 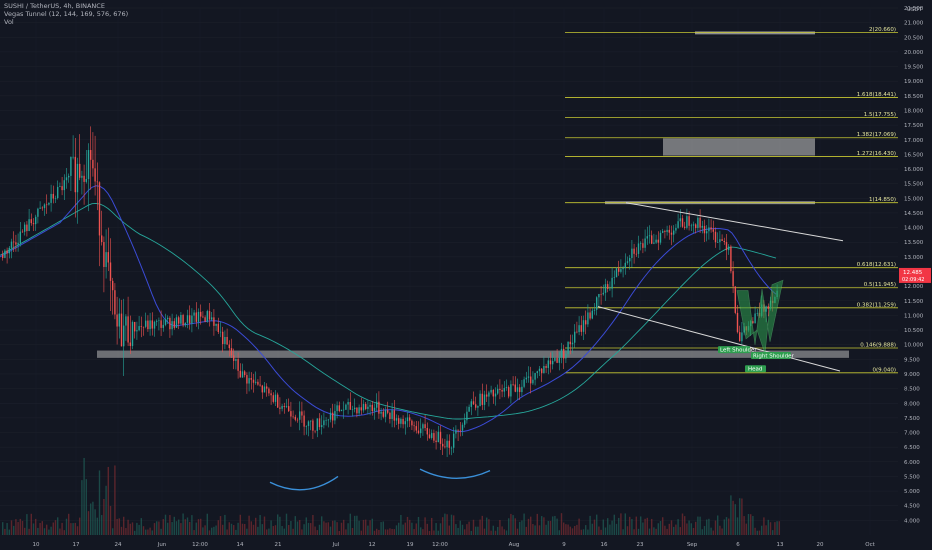 What do you see at coordinates (820, 545) in the screenshot?
I see `x-tick-label: 20` at bounding box center [820, 545].